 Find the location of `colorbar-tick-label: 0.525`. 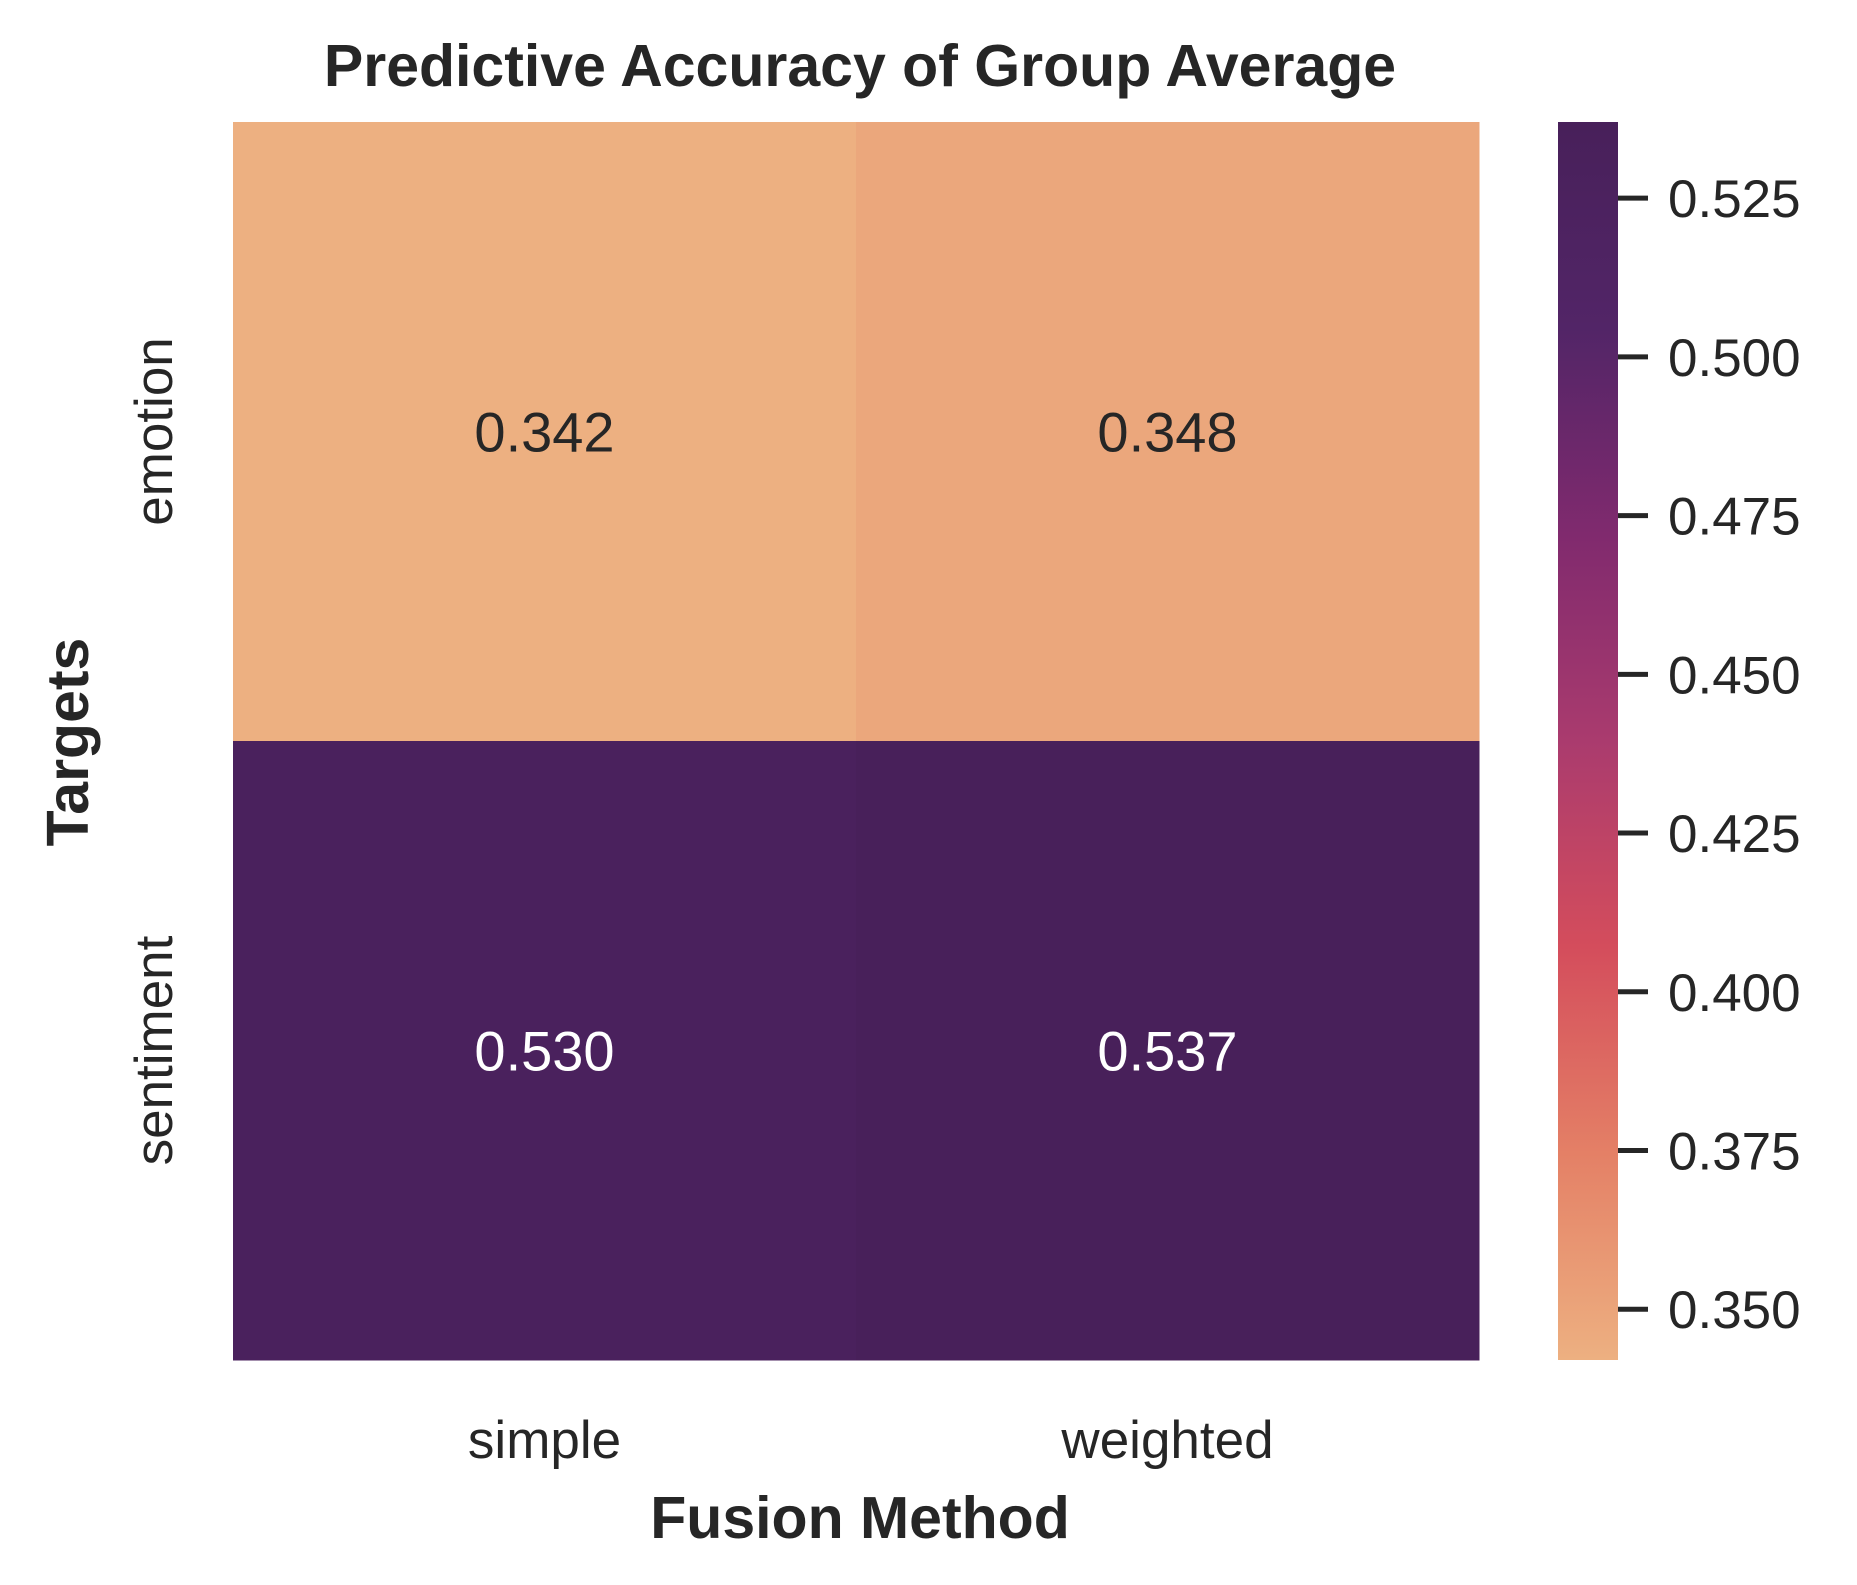

colorbar-tick-label: 0.525 is located at coordinates (1734, 199).